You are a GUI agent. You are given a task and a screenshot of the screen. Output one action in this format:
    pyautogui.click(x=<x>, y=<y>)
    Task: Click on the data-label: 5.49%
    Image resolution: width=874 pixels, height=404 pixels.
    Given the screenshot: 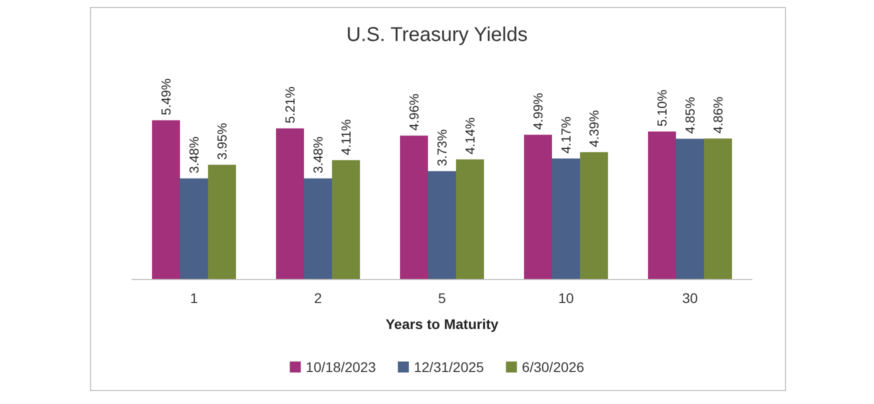 What is the action you would take?
    pyautogui.click(x=166, y=97)
    